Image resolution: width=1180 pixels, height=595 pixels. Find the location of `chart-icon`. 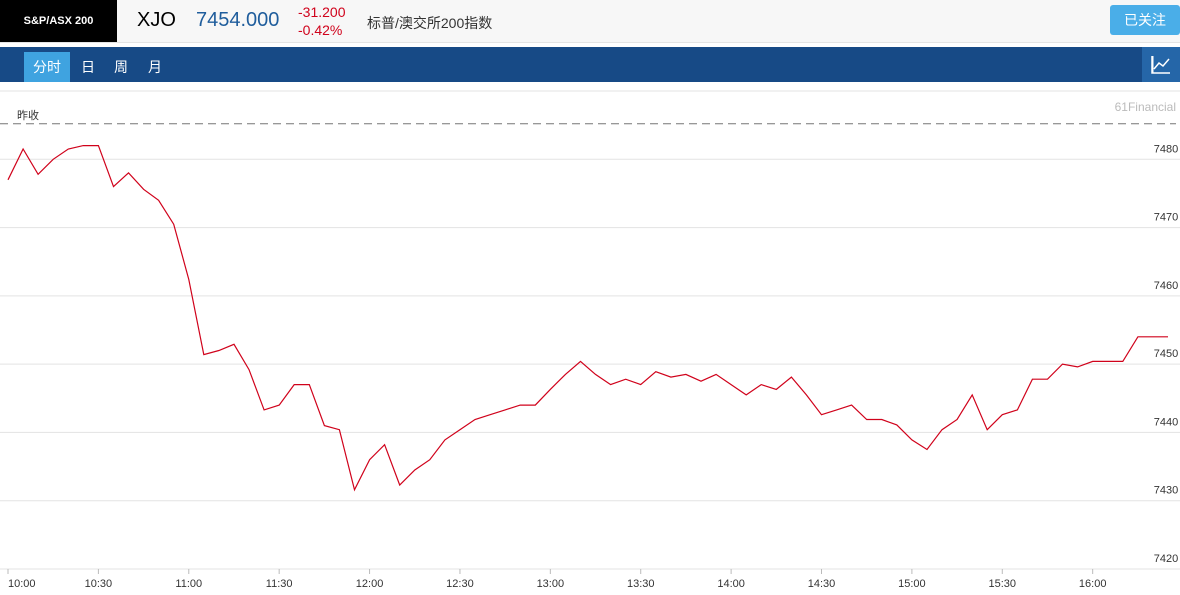

chart-icon is located at coordinates (1161, 64).